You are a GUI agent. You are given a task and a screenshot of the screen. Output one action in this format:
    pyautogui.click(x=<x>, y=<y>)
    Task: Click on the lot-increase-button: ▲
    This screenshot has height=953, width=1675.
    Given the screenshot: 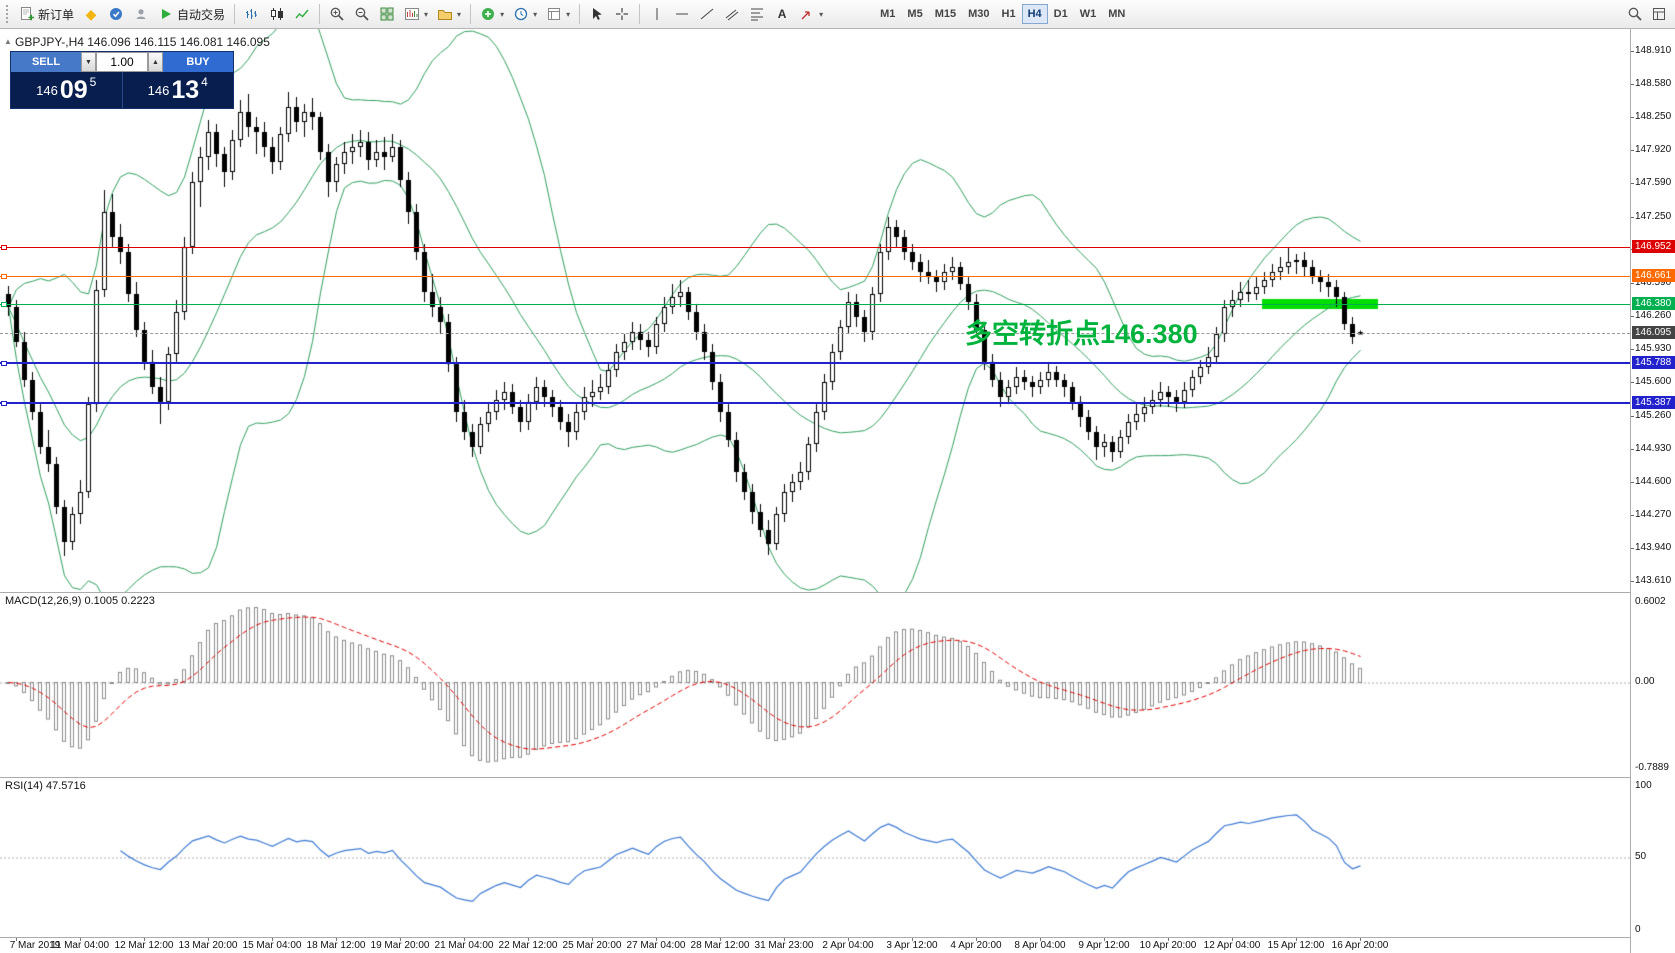 What is the action you would take?
    pyautogui.click(x=155, y=62)
    